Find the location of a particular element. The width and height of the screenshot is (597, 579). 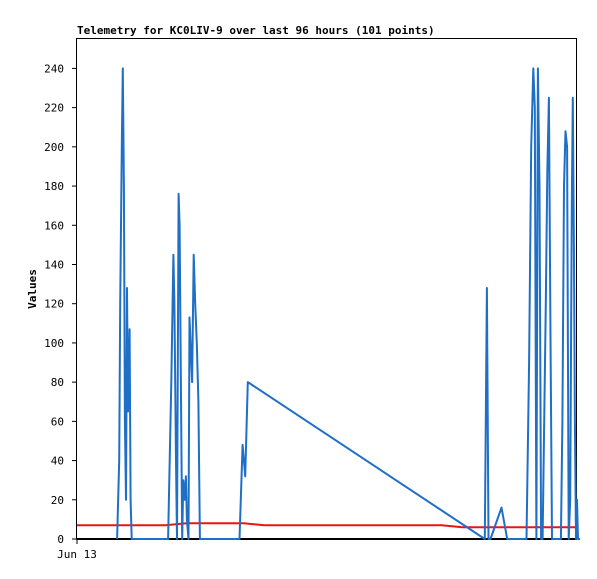

y-tick-label: 0 is located at coordinates (60, 539).